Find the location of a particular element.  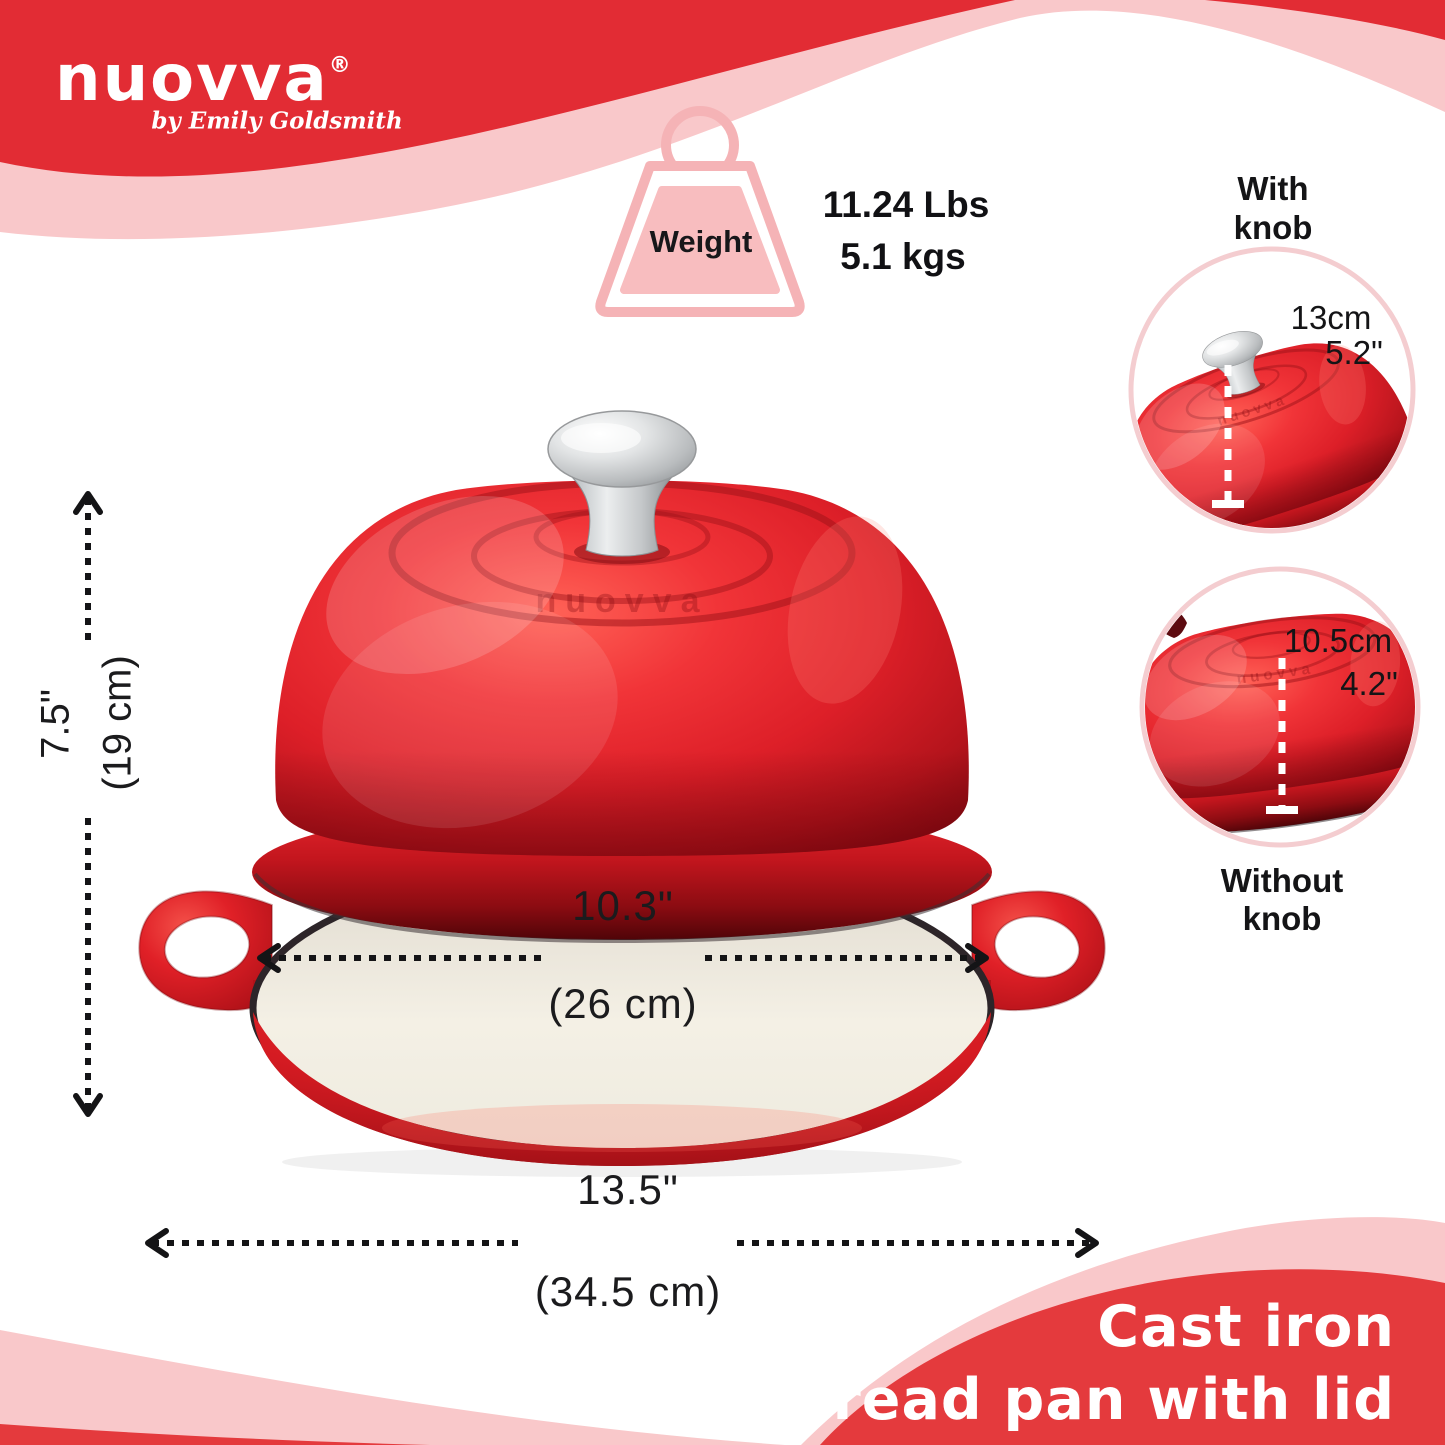

top-right-red-wave is located at coordinates (1325, 20).